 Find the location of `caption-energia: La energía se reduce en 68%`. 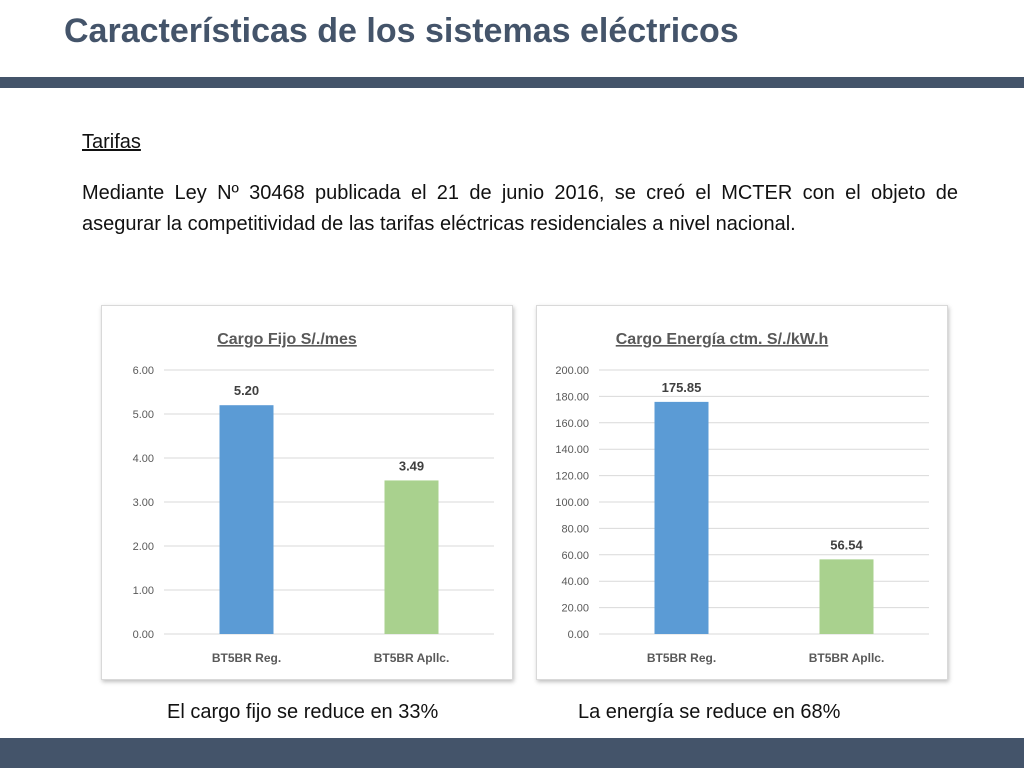

caption-energia: La energía se reduce en 68% is located at coordinates (709, 712).